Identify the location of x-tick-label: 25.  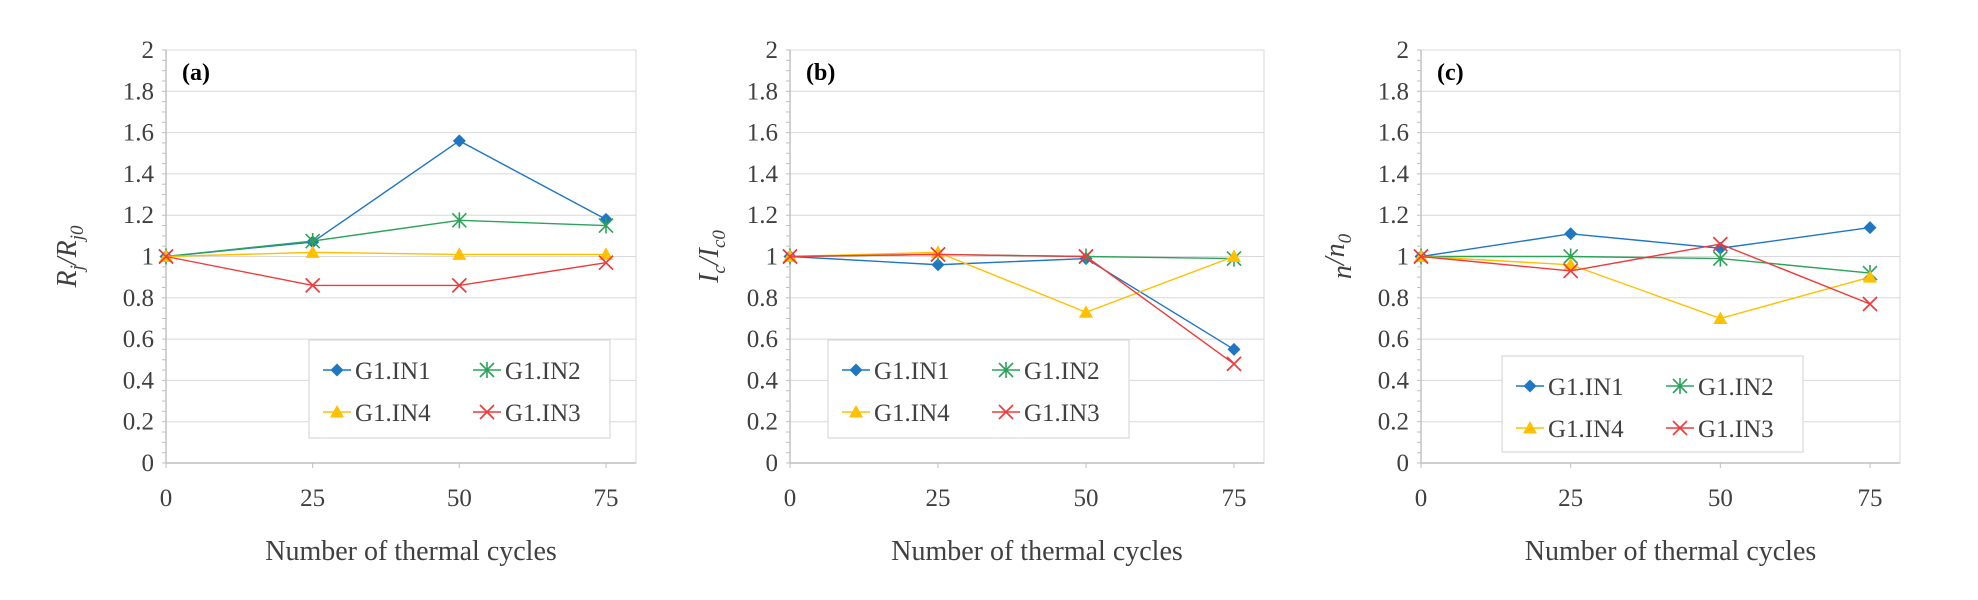
(1570, 498).